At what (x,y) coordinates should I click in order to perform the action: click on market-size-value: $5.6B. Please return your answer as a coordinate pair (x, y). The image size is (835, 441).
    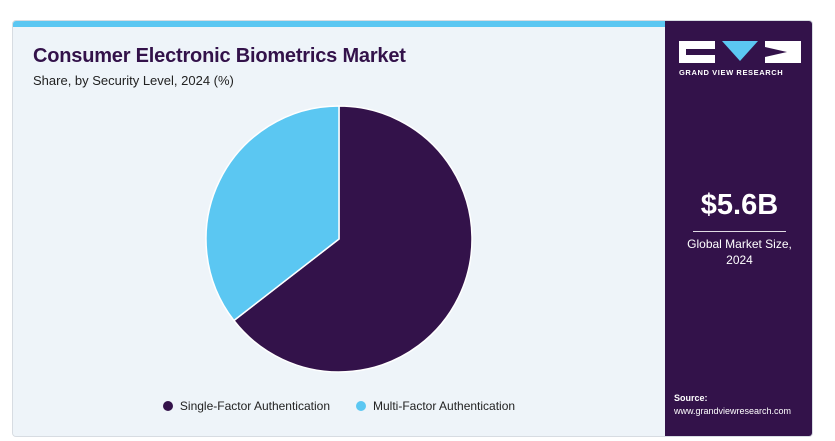
    Looking at the image, I should click on (739, 205).